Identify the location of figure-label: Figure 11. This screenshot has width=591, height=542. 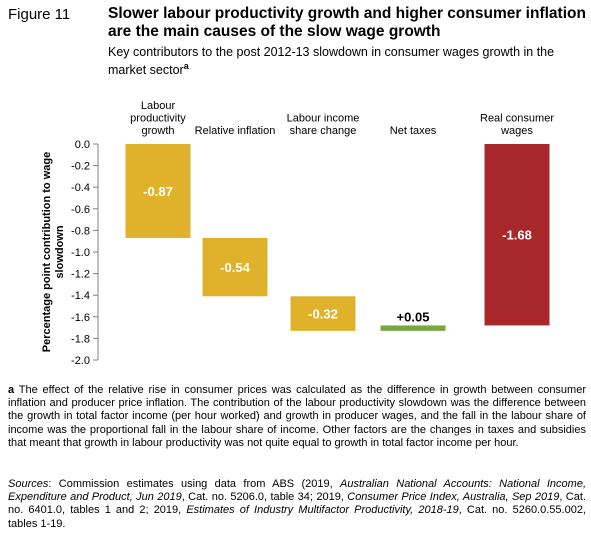
(39, 14).